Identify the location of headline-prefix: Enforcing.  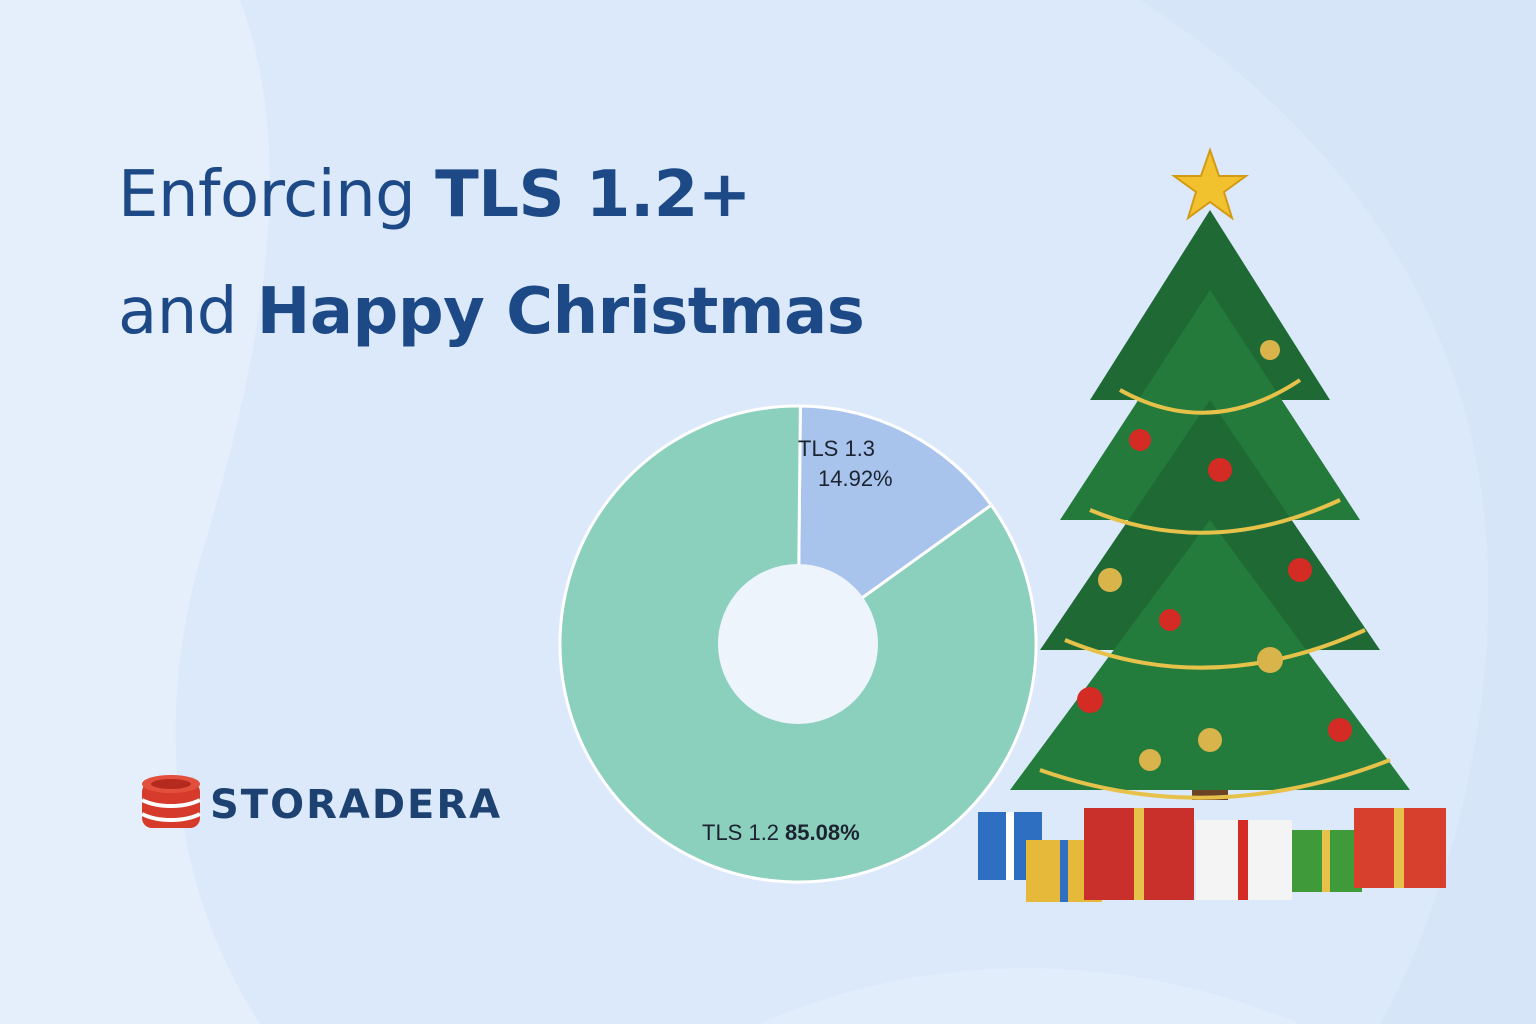
(277, 195).